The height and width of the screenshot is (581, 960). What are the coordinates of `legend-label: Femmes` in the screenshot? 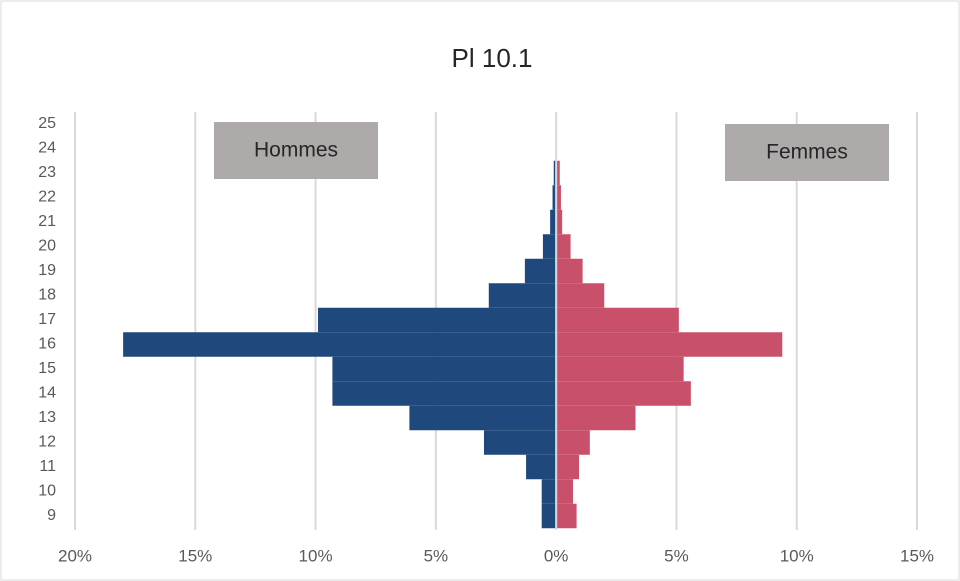 It's located at (807, 152).